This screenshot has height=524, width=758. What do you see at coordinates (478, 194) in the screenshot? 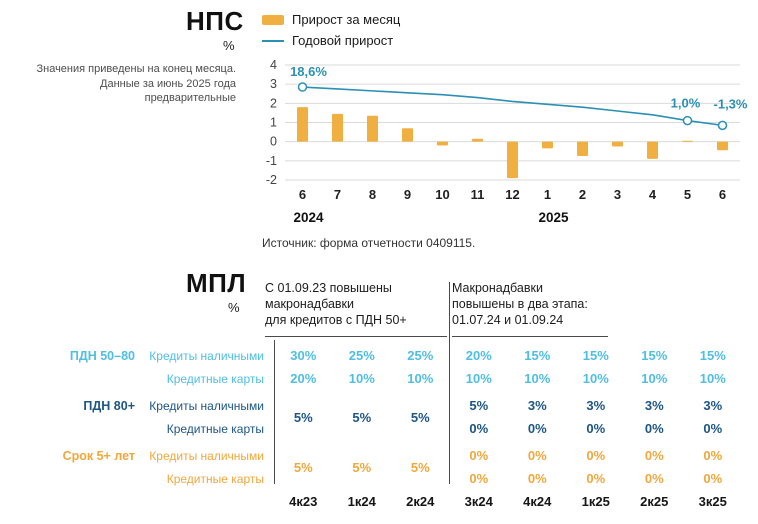
I see `x-tick-label: 11` at bounding box center [478, 194].